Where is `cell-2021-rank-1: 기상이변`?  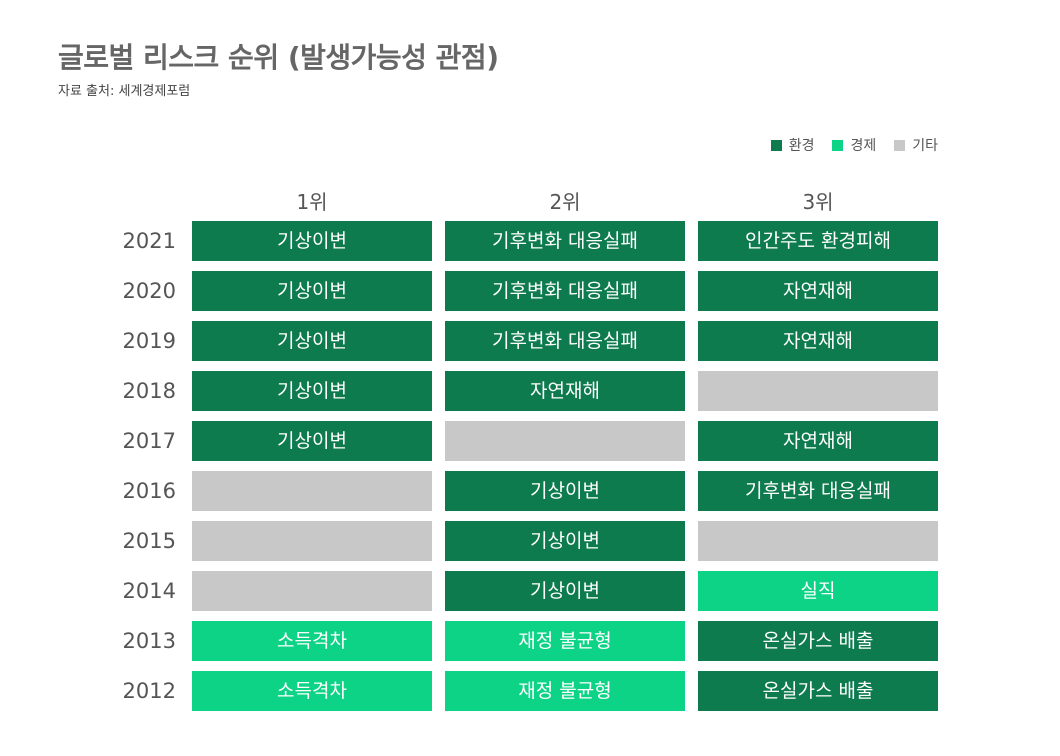
cell-2021-rank-1: 기상이변 is located at coordinates (312, 241).